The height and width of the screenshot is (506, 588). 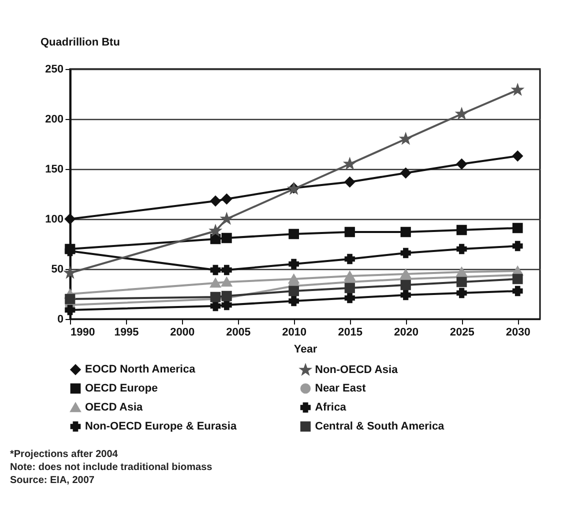 What do you see at coordinates (57, 270) in the screenshot?
I see `y-tick-label: 50` at bounding box center [57, 270].